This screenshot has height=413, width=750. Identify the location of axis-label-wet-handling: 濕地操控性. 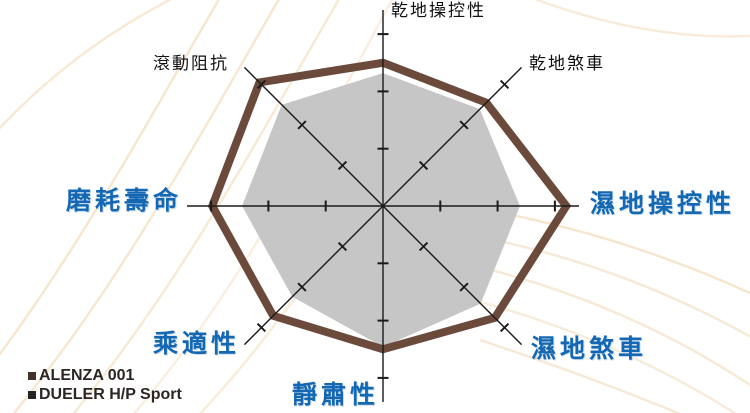
(663, 204).